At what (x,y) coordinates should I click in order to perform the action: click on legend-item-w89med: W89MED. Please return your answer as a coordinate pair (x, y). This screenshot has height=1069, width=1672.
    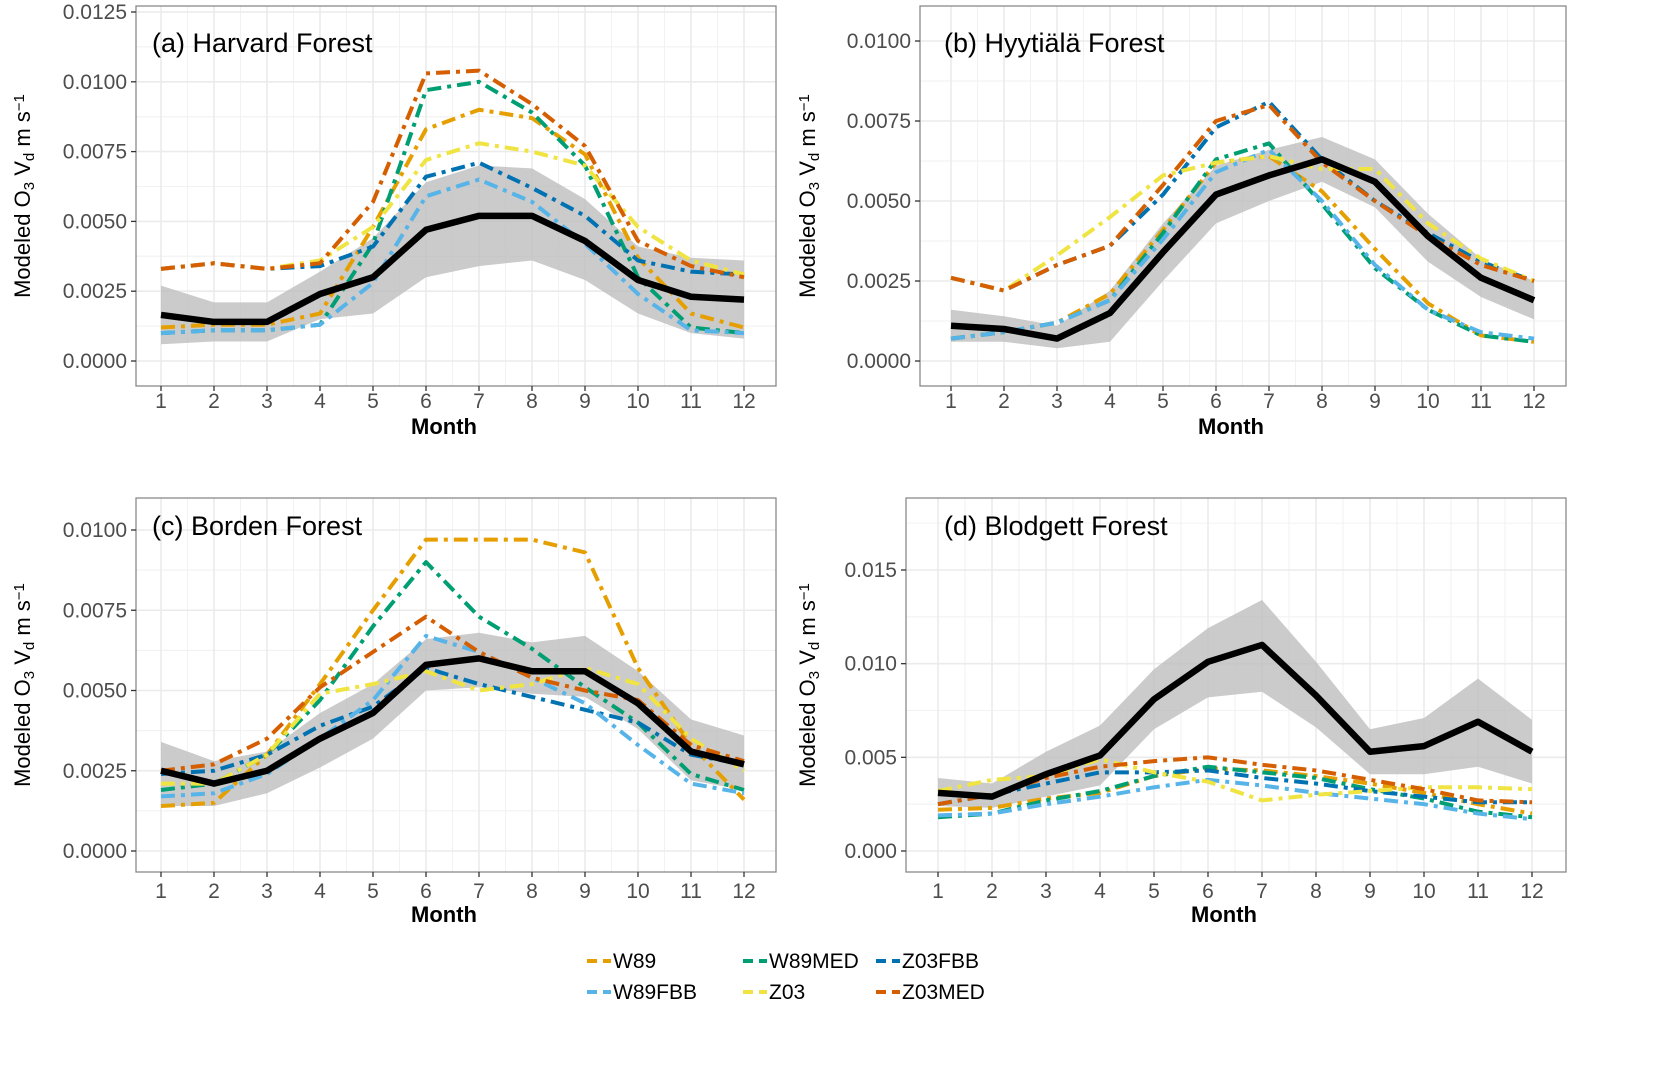
    Looking at the image, I should click on (801, 961).